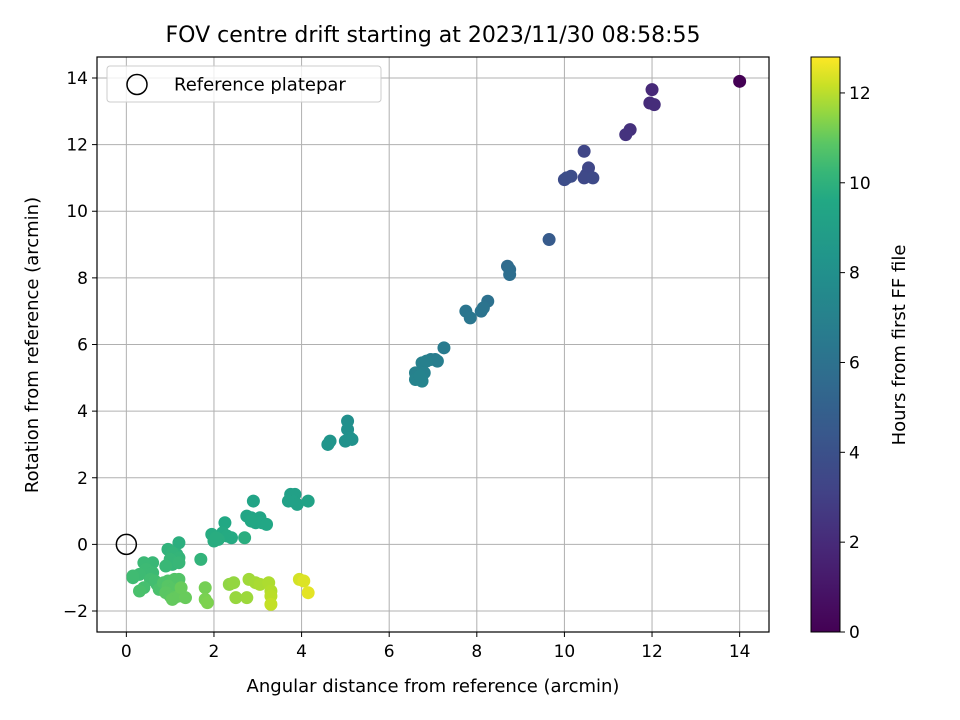 This screenshot has width=960, height=720. Describe the element at coordinates (301, 652) in the screenshot. I see `x-tick-label: 4` at that location.